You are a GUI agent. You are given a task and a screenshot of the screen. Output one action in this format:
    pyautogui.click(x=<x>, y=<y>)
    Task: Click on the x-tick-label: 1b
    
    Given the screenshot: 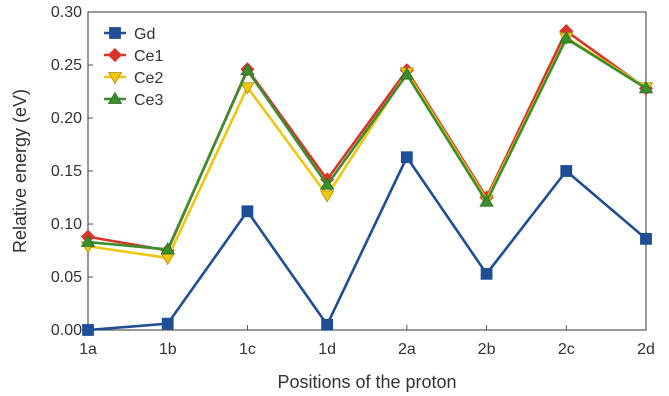 What is the action you would take?
    pyautogui.click(x=168, y=349)
    